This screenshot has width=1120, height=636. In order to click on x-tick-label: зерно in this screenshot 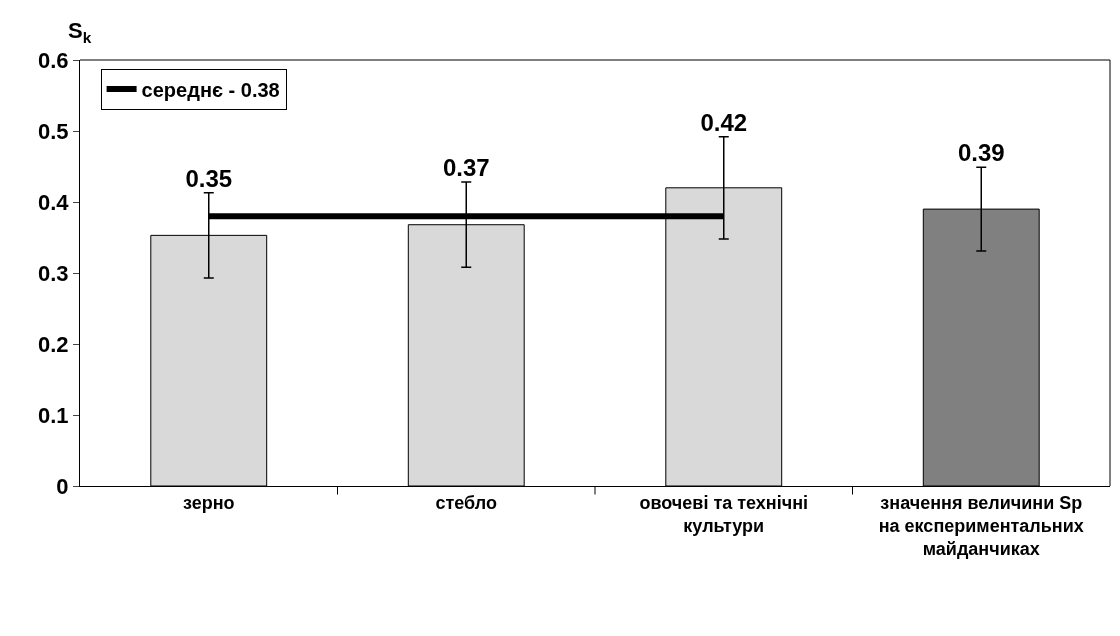, I will do `click(208, 502)`.